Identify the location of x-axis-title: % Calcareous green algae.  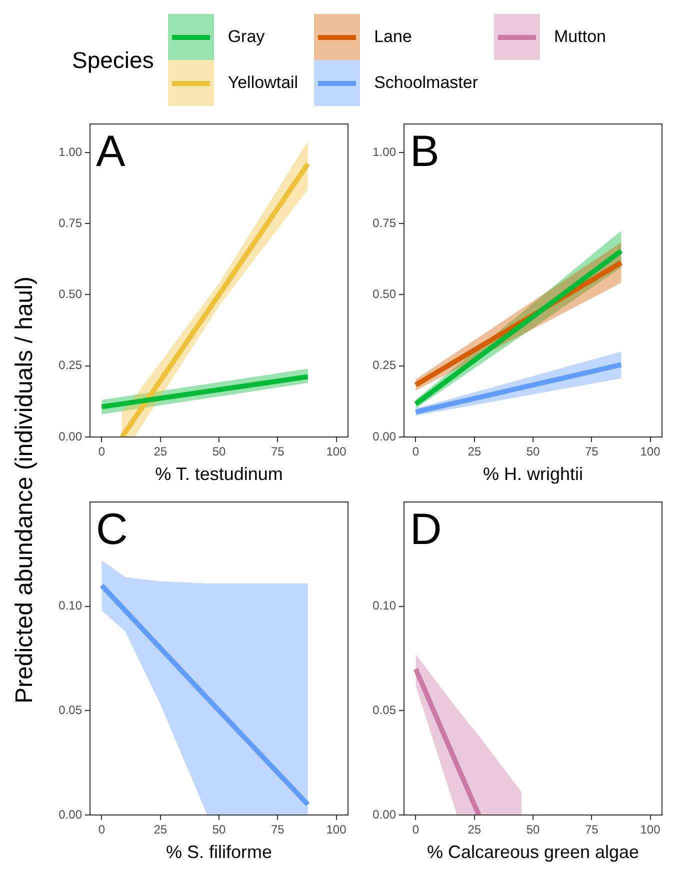
(533, 852).